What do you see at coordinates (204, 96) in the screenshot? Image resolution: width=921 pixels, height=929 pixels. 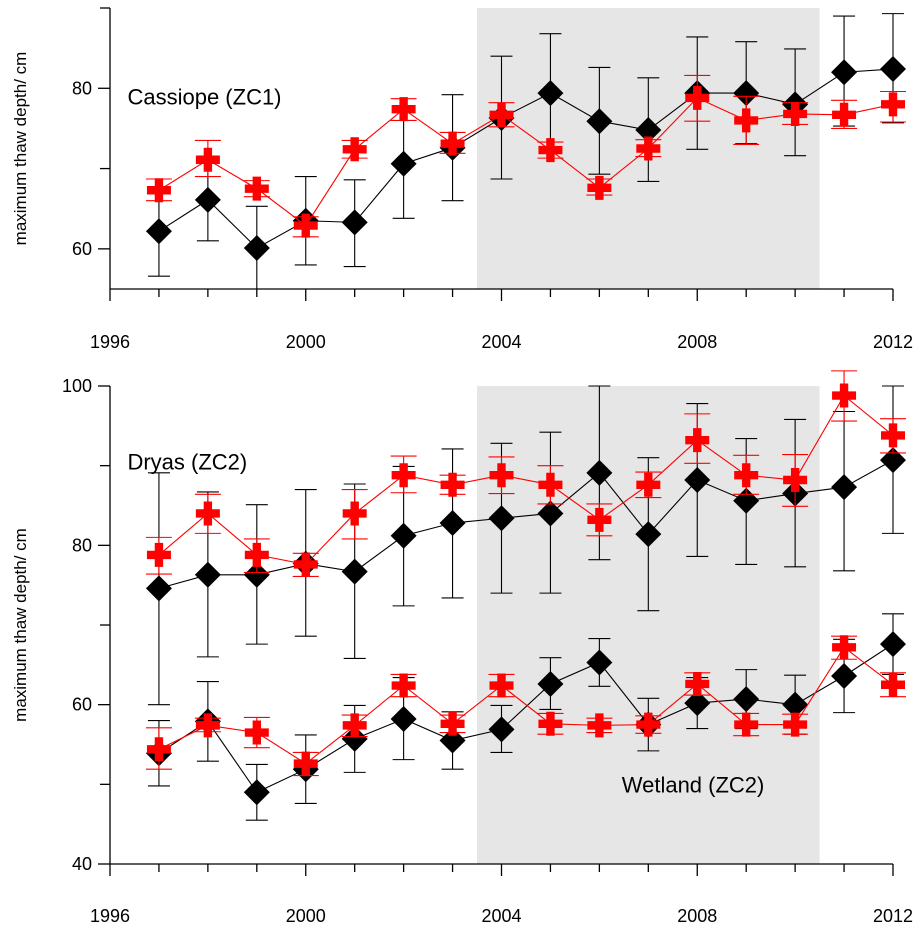 I see `annotation-label: Cassiope (ZC1)` at bounding box center [204, 96].